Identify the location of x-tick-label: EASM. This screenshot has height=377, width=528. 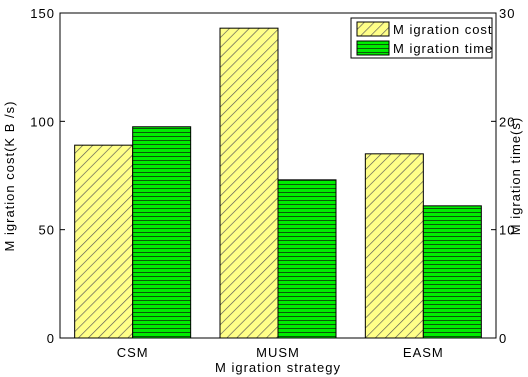
(423, 352).